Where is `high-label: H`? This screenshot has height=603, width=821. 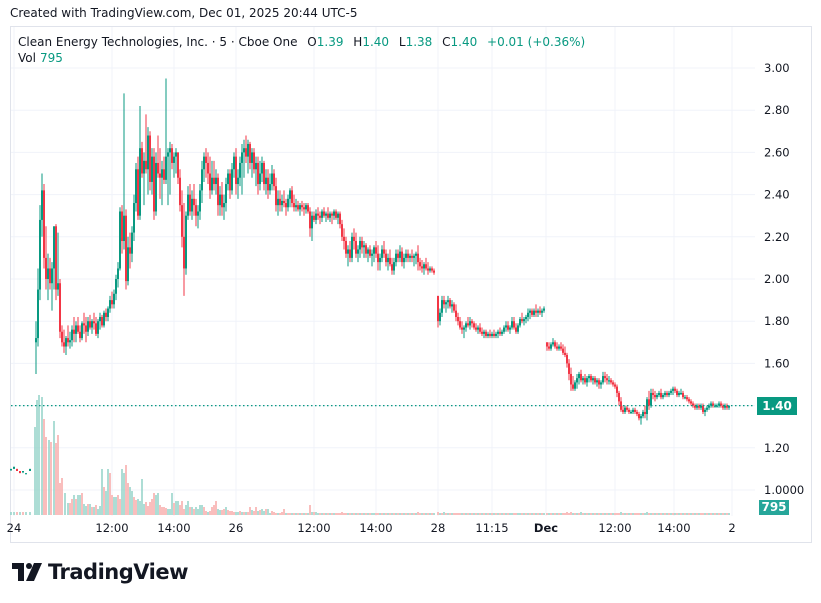 high-label: H is located at coordinates (358, 42).